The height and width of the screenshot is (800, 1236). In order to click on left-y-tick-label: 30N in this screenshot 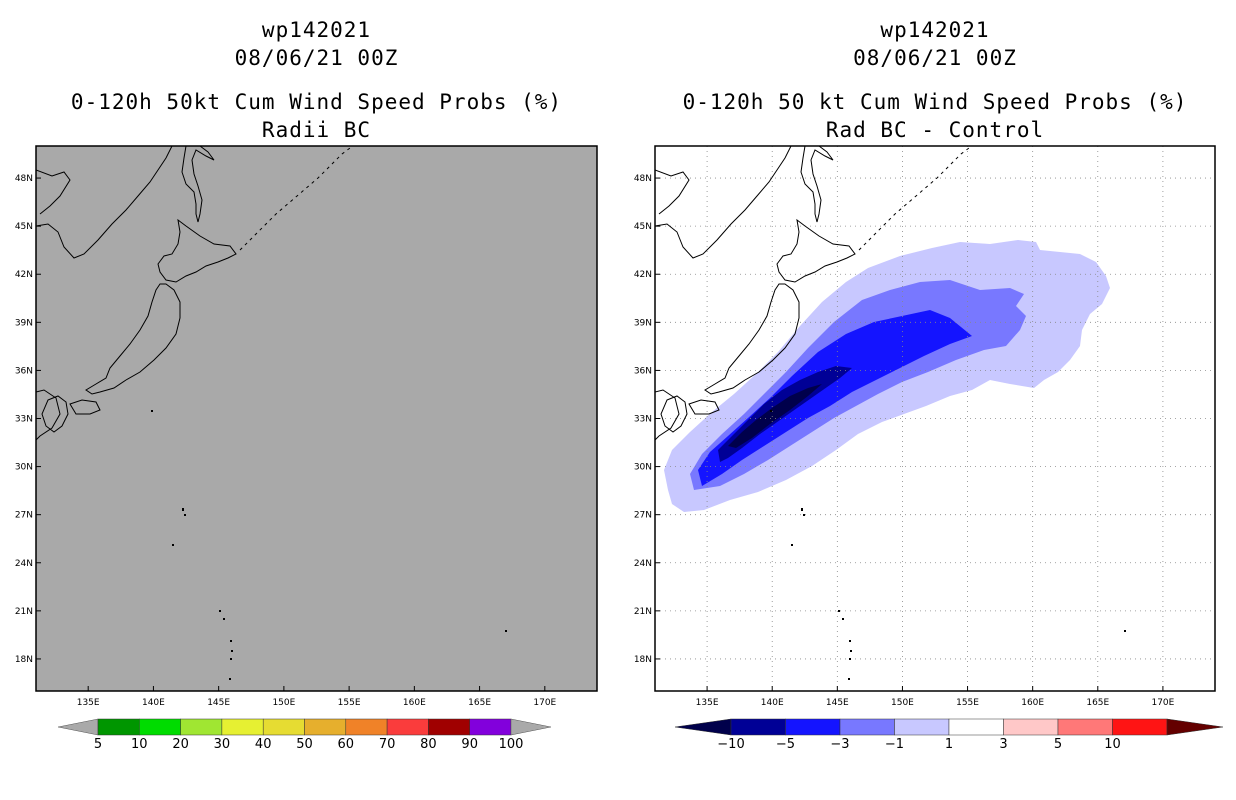, I will do `click(24, 468)`.